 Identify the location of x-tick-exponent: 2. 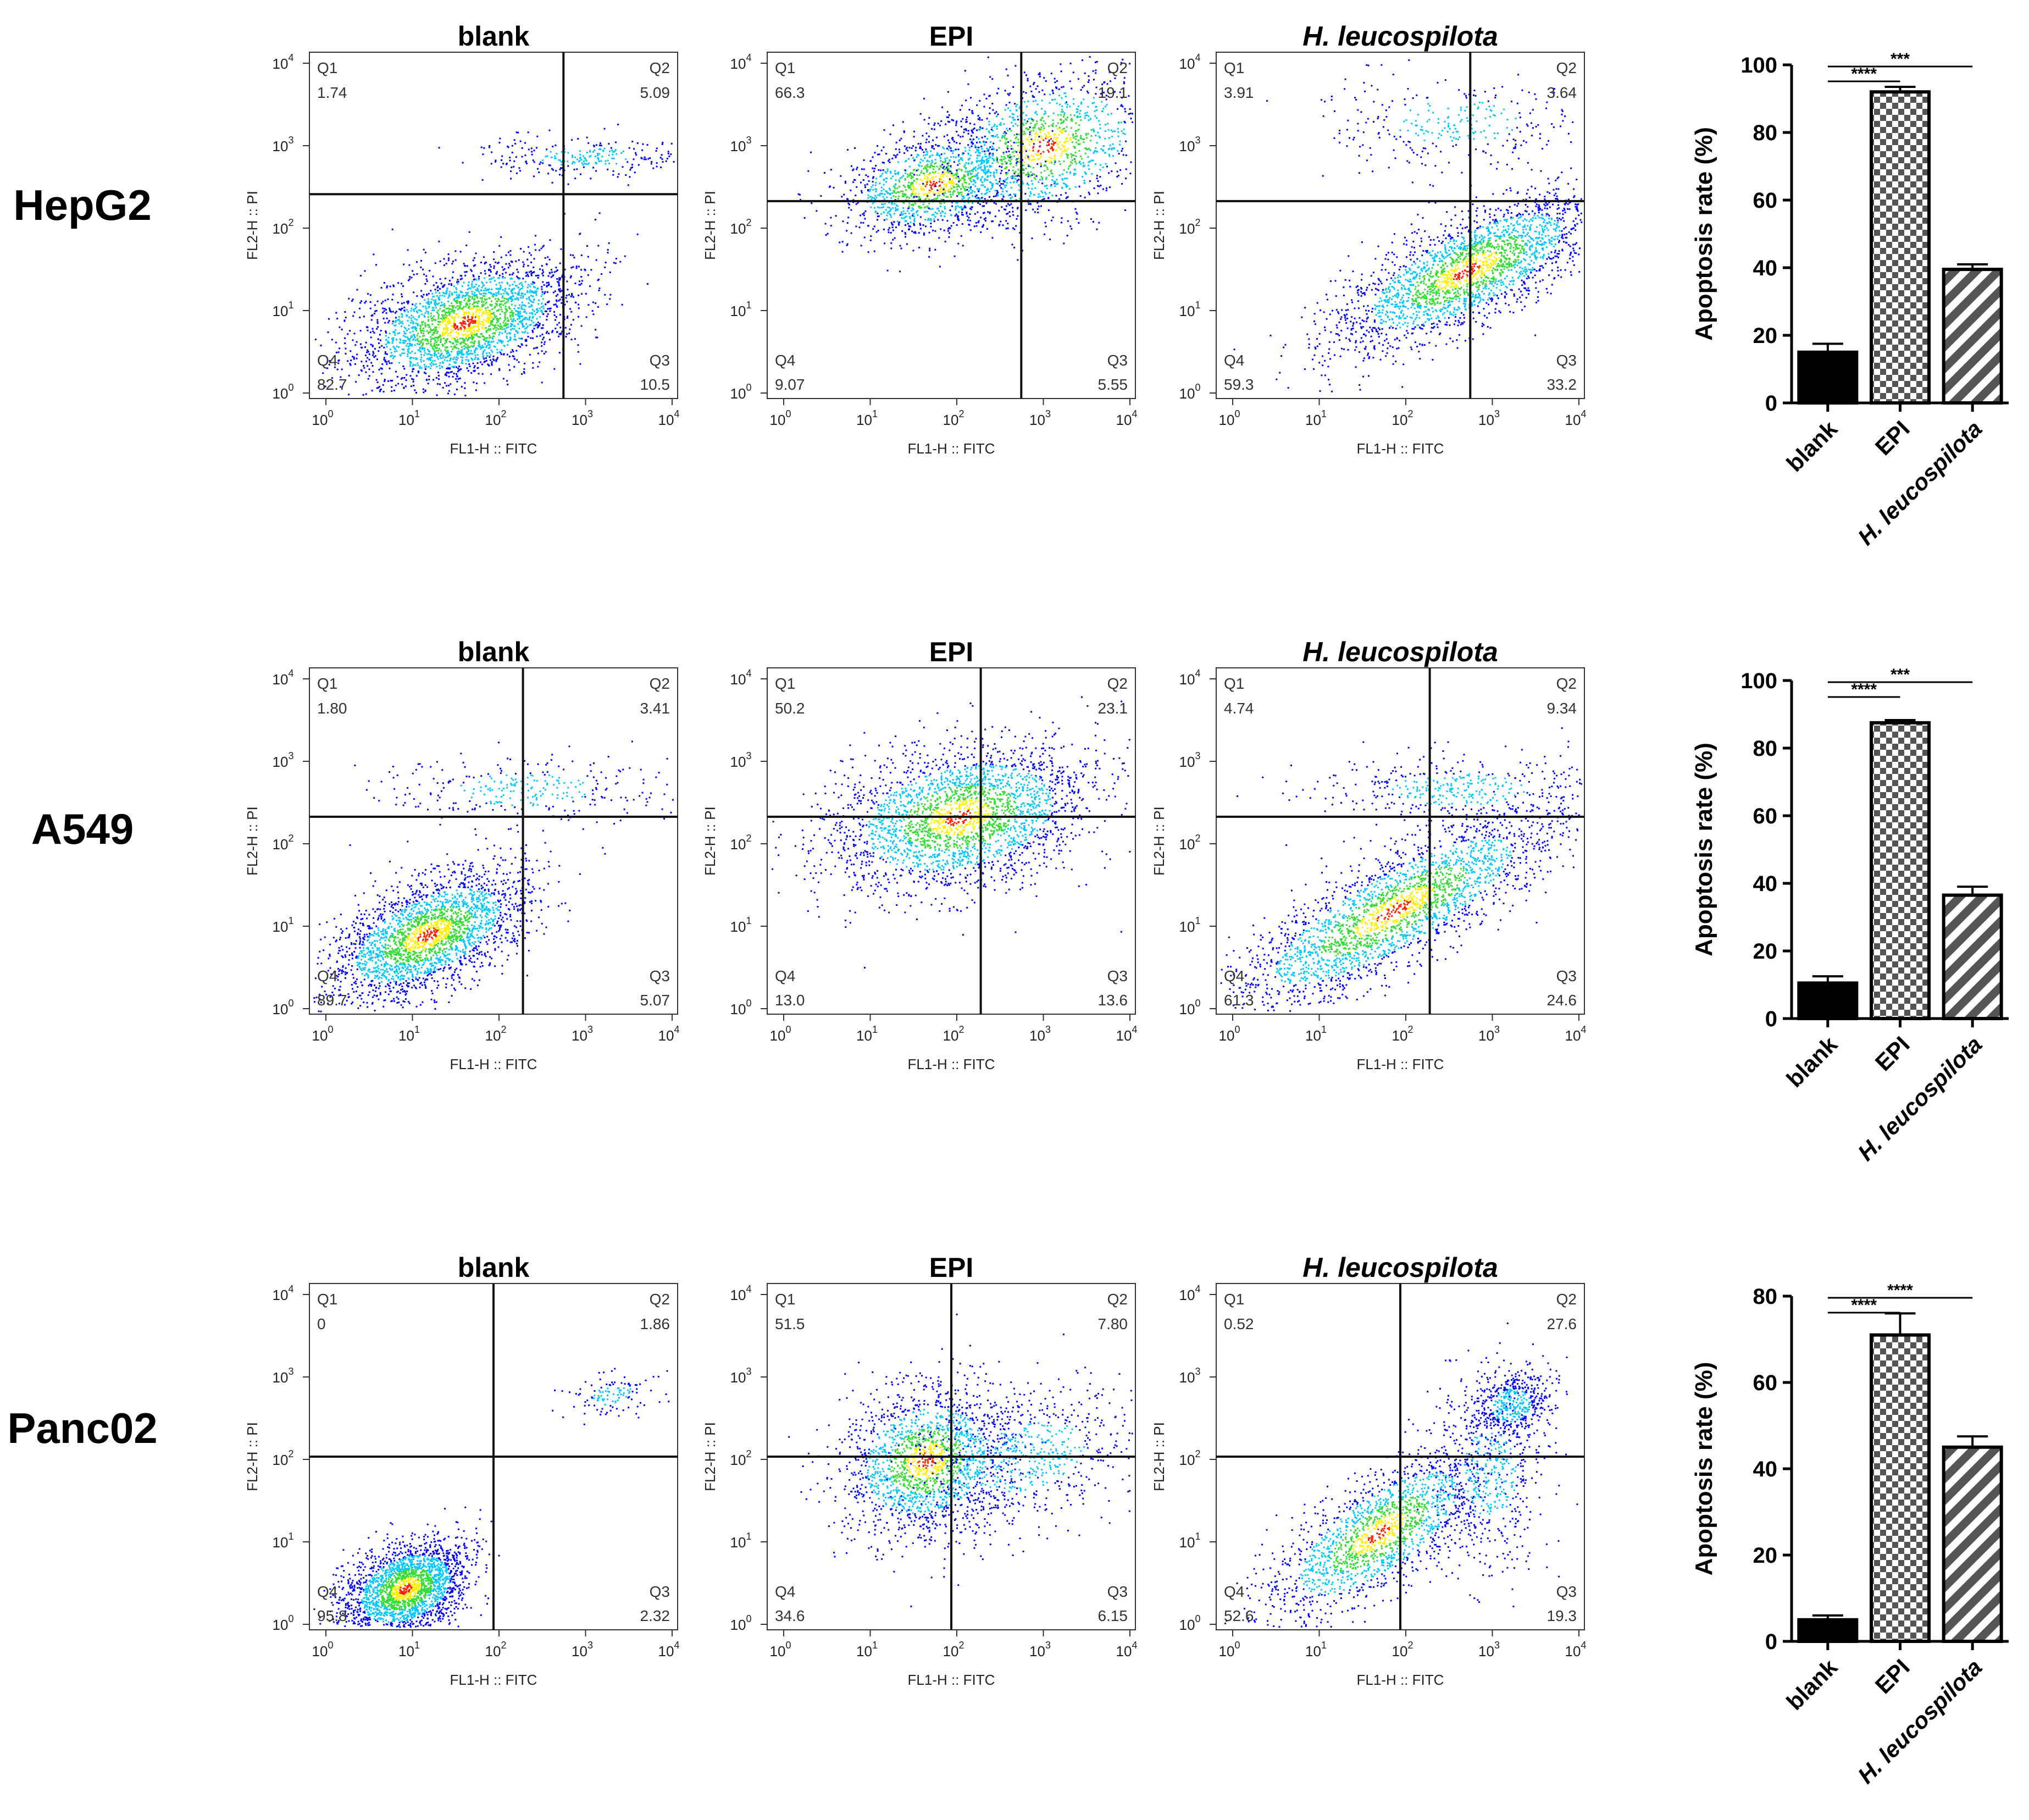
(503, 413).